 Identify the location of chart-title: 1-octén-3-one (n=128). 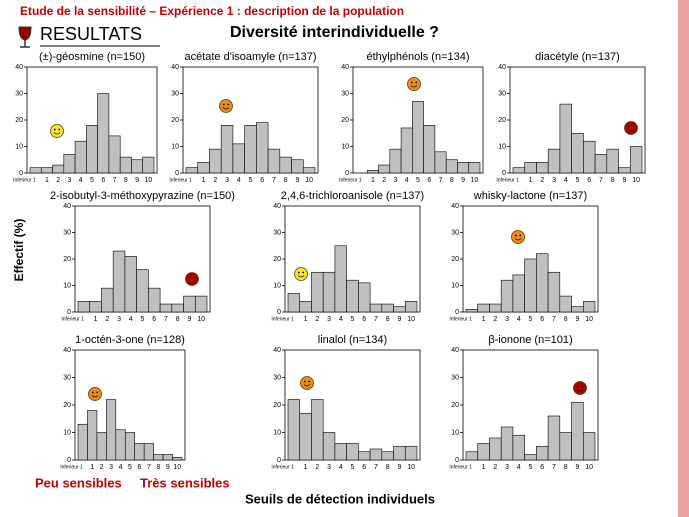
(130, 340).